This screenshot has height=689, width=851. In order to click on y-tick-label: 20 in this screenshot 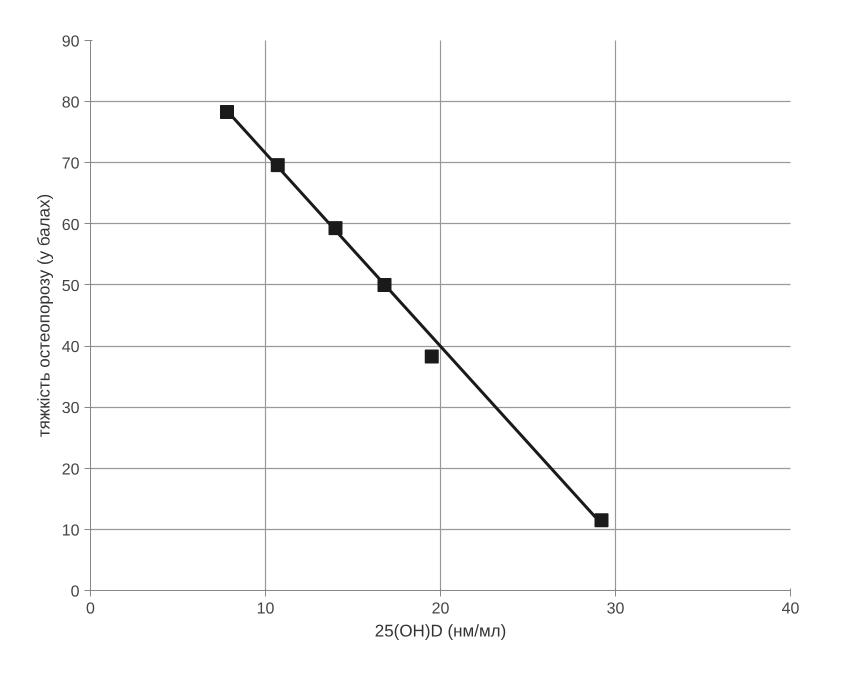, I will do `click(71, 469)`.